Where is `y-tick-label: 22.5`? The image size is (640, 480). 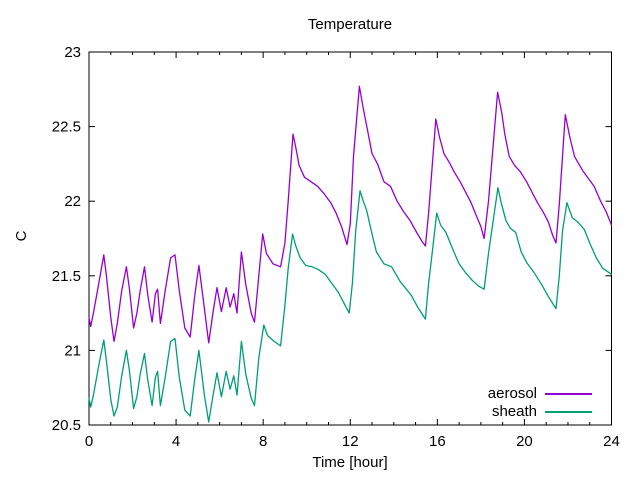
y-tick-label: 22.5 is located at coordinates (66, 127).